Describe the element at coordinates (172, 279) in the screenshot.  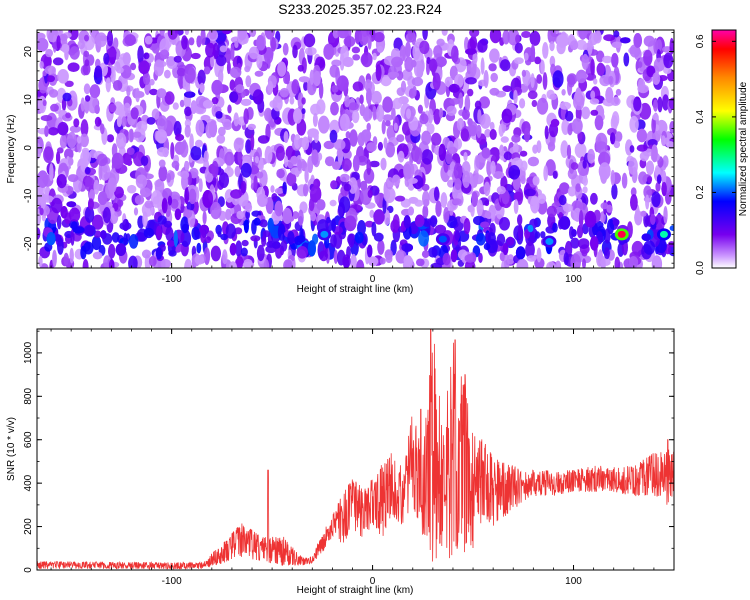
I see `x-tick-label: -100` at that location.